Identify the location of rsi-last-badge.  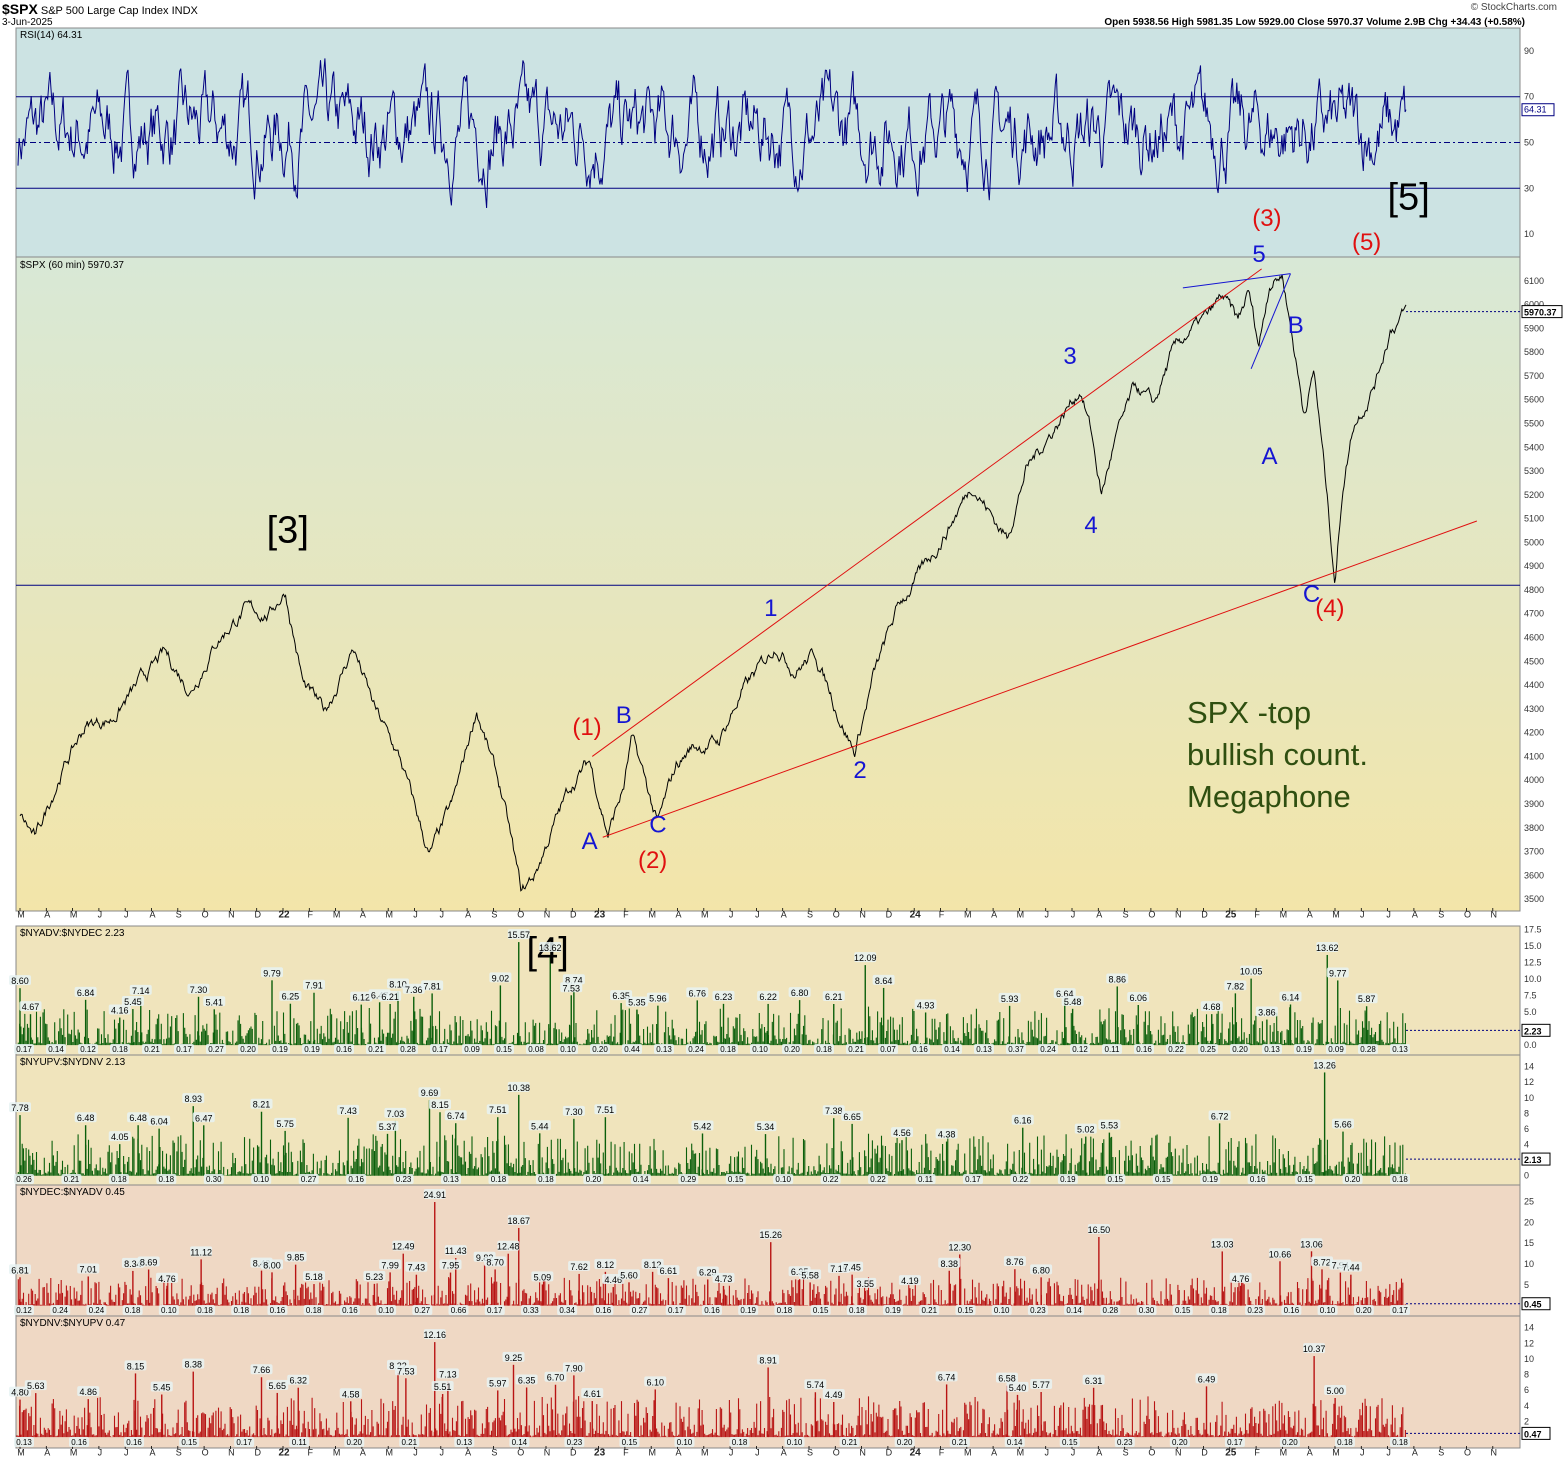
(1538, 110).